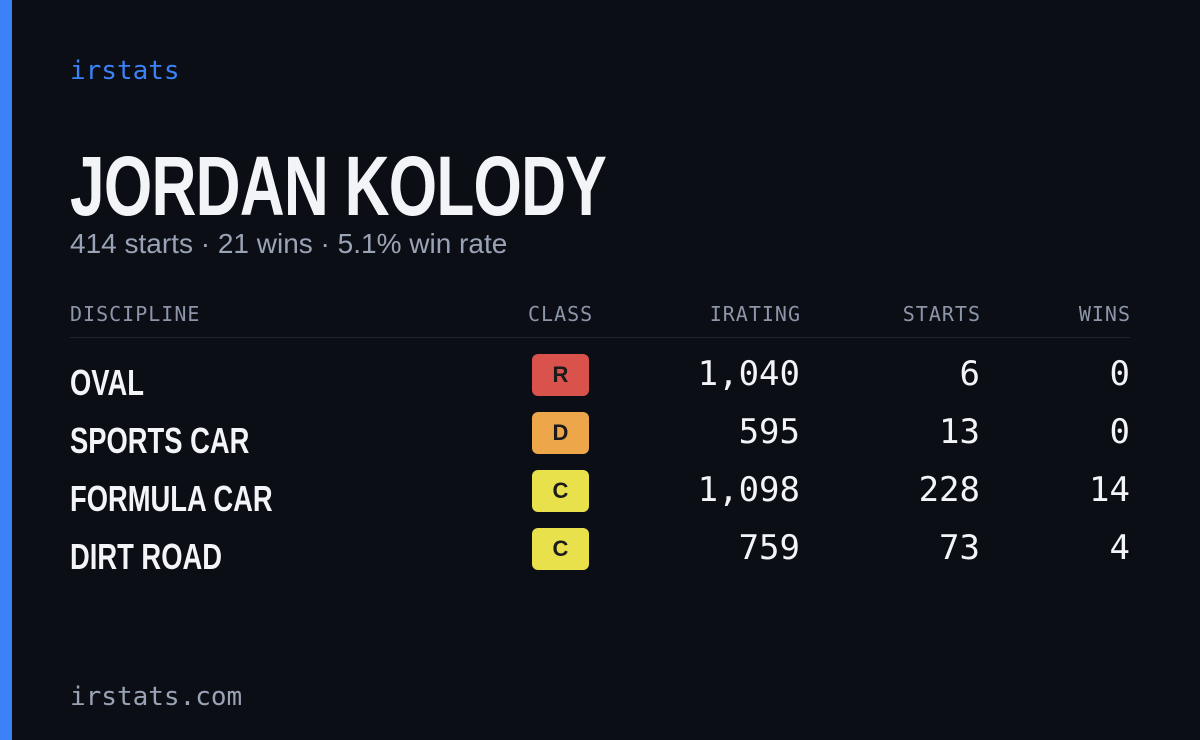 The height and width of the screenshot is (740, 1200). Describe the element at coordinates (748, 490) in the screenshot. I see `irating: 1,098` at that location.